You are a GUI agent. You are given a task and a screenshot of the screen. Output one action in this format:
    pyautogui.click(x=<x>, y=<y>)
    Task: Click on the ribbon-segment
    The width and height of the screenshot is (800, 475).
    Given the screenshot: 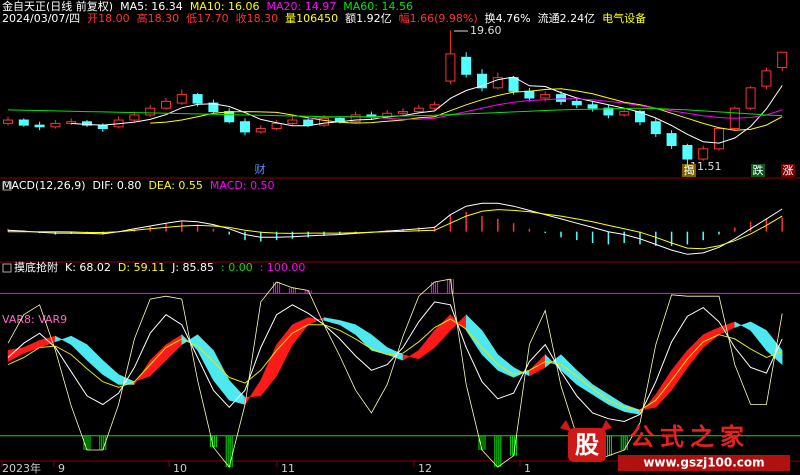 What is the action you would take?
    pyautogui.click(x=774, y=347)
    